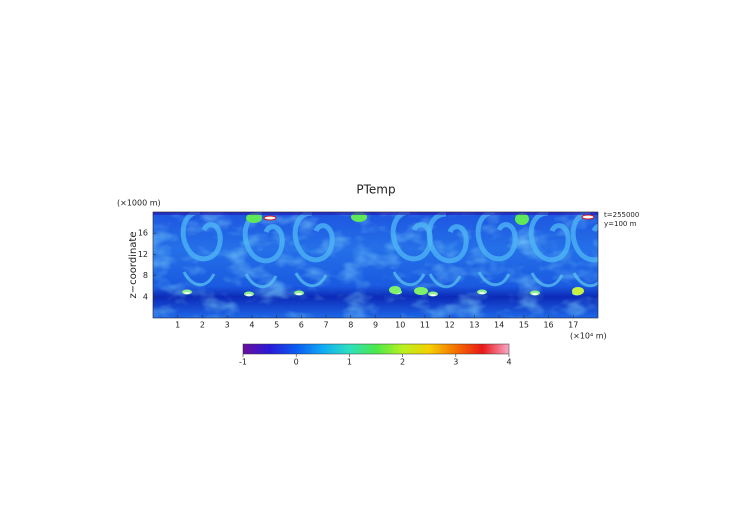 The width and height of the screenshot is (752, 532). What do you see at coordinates (548, 325) in the screenshot?
I see `x-tick-label: 16` at bounding box center [548, 325].